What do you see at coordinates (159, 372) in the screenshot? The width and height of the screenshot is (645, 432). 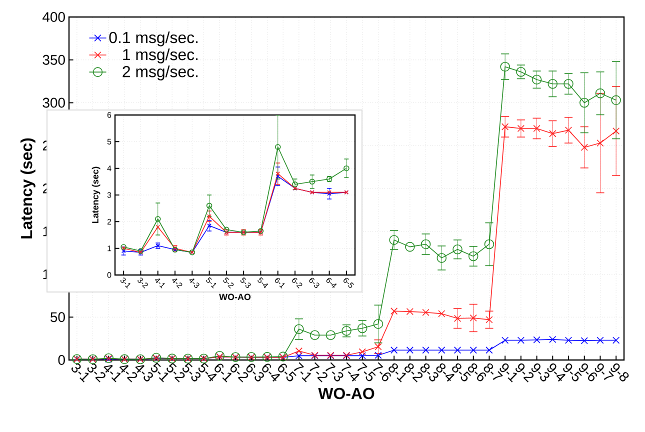 I see `x-tick-label: 5-1` at bounding box center [159, 372].